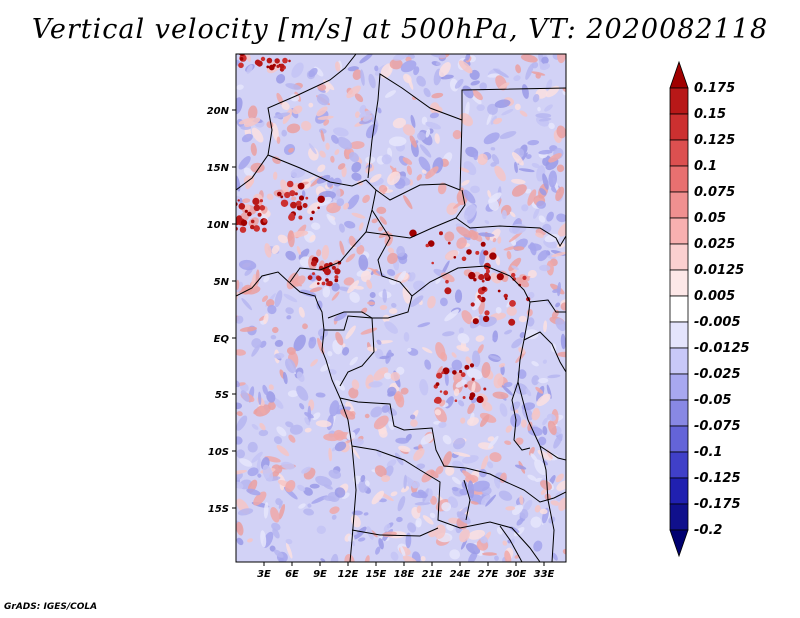 The width and height of the screenshot is (800, 618). What do you see at coordinates (714, 192) in the screenshot?
I see `colorbar-label: 0.075` at bounding box center [714, 192].